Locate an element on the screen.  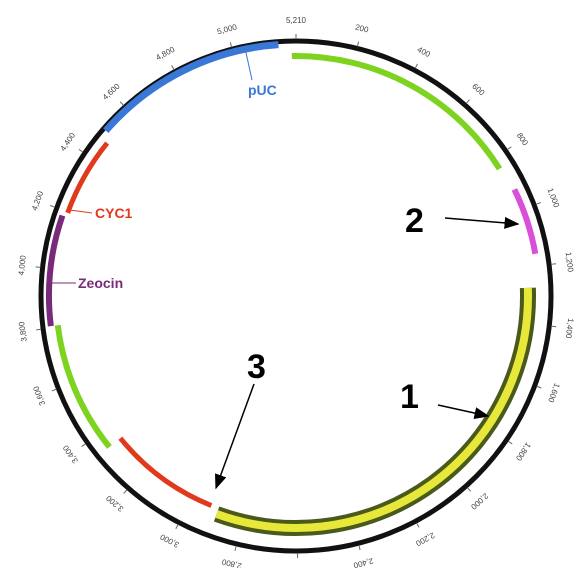
feature-label: Zeocin is located at coordinates (100, 283).